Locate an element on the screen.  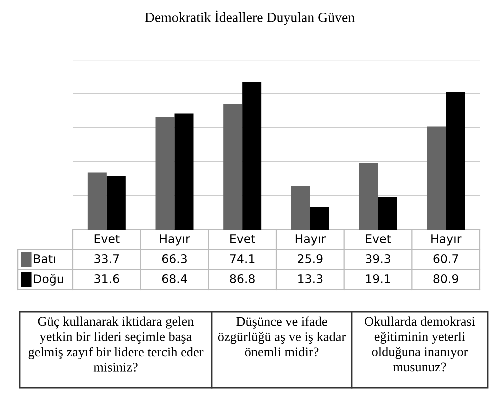
chart-title: Demokratik İdeallere Duyulan Güven is located at coordinates (250, 18).